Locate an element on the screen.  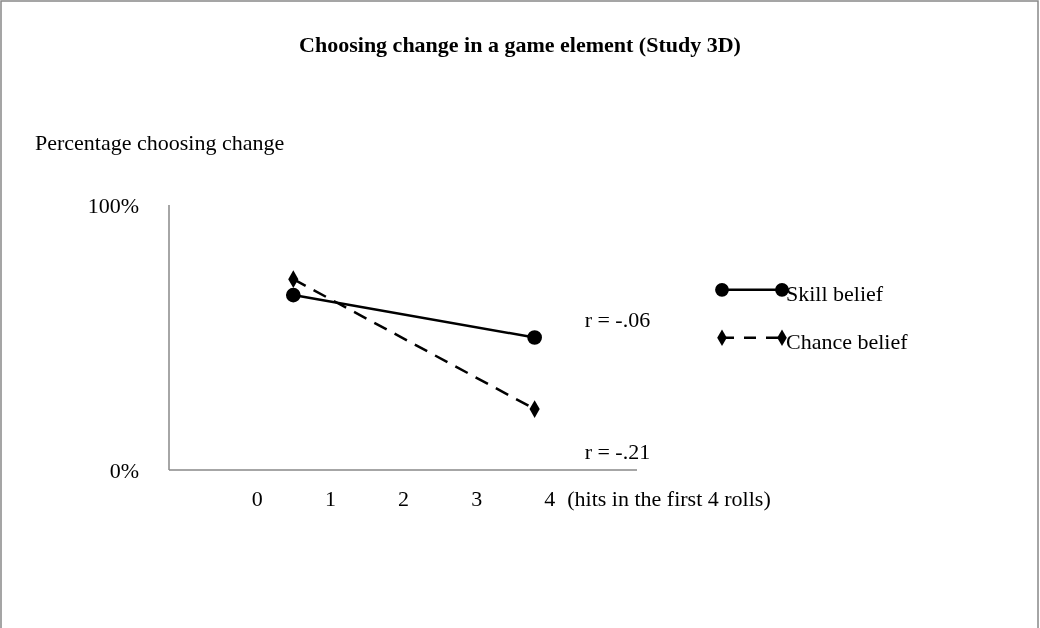
x-tick-label: 2 is located at coordinates (403, 498).